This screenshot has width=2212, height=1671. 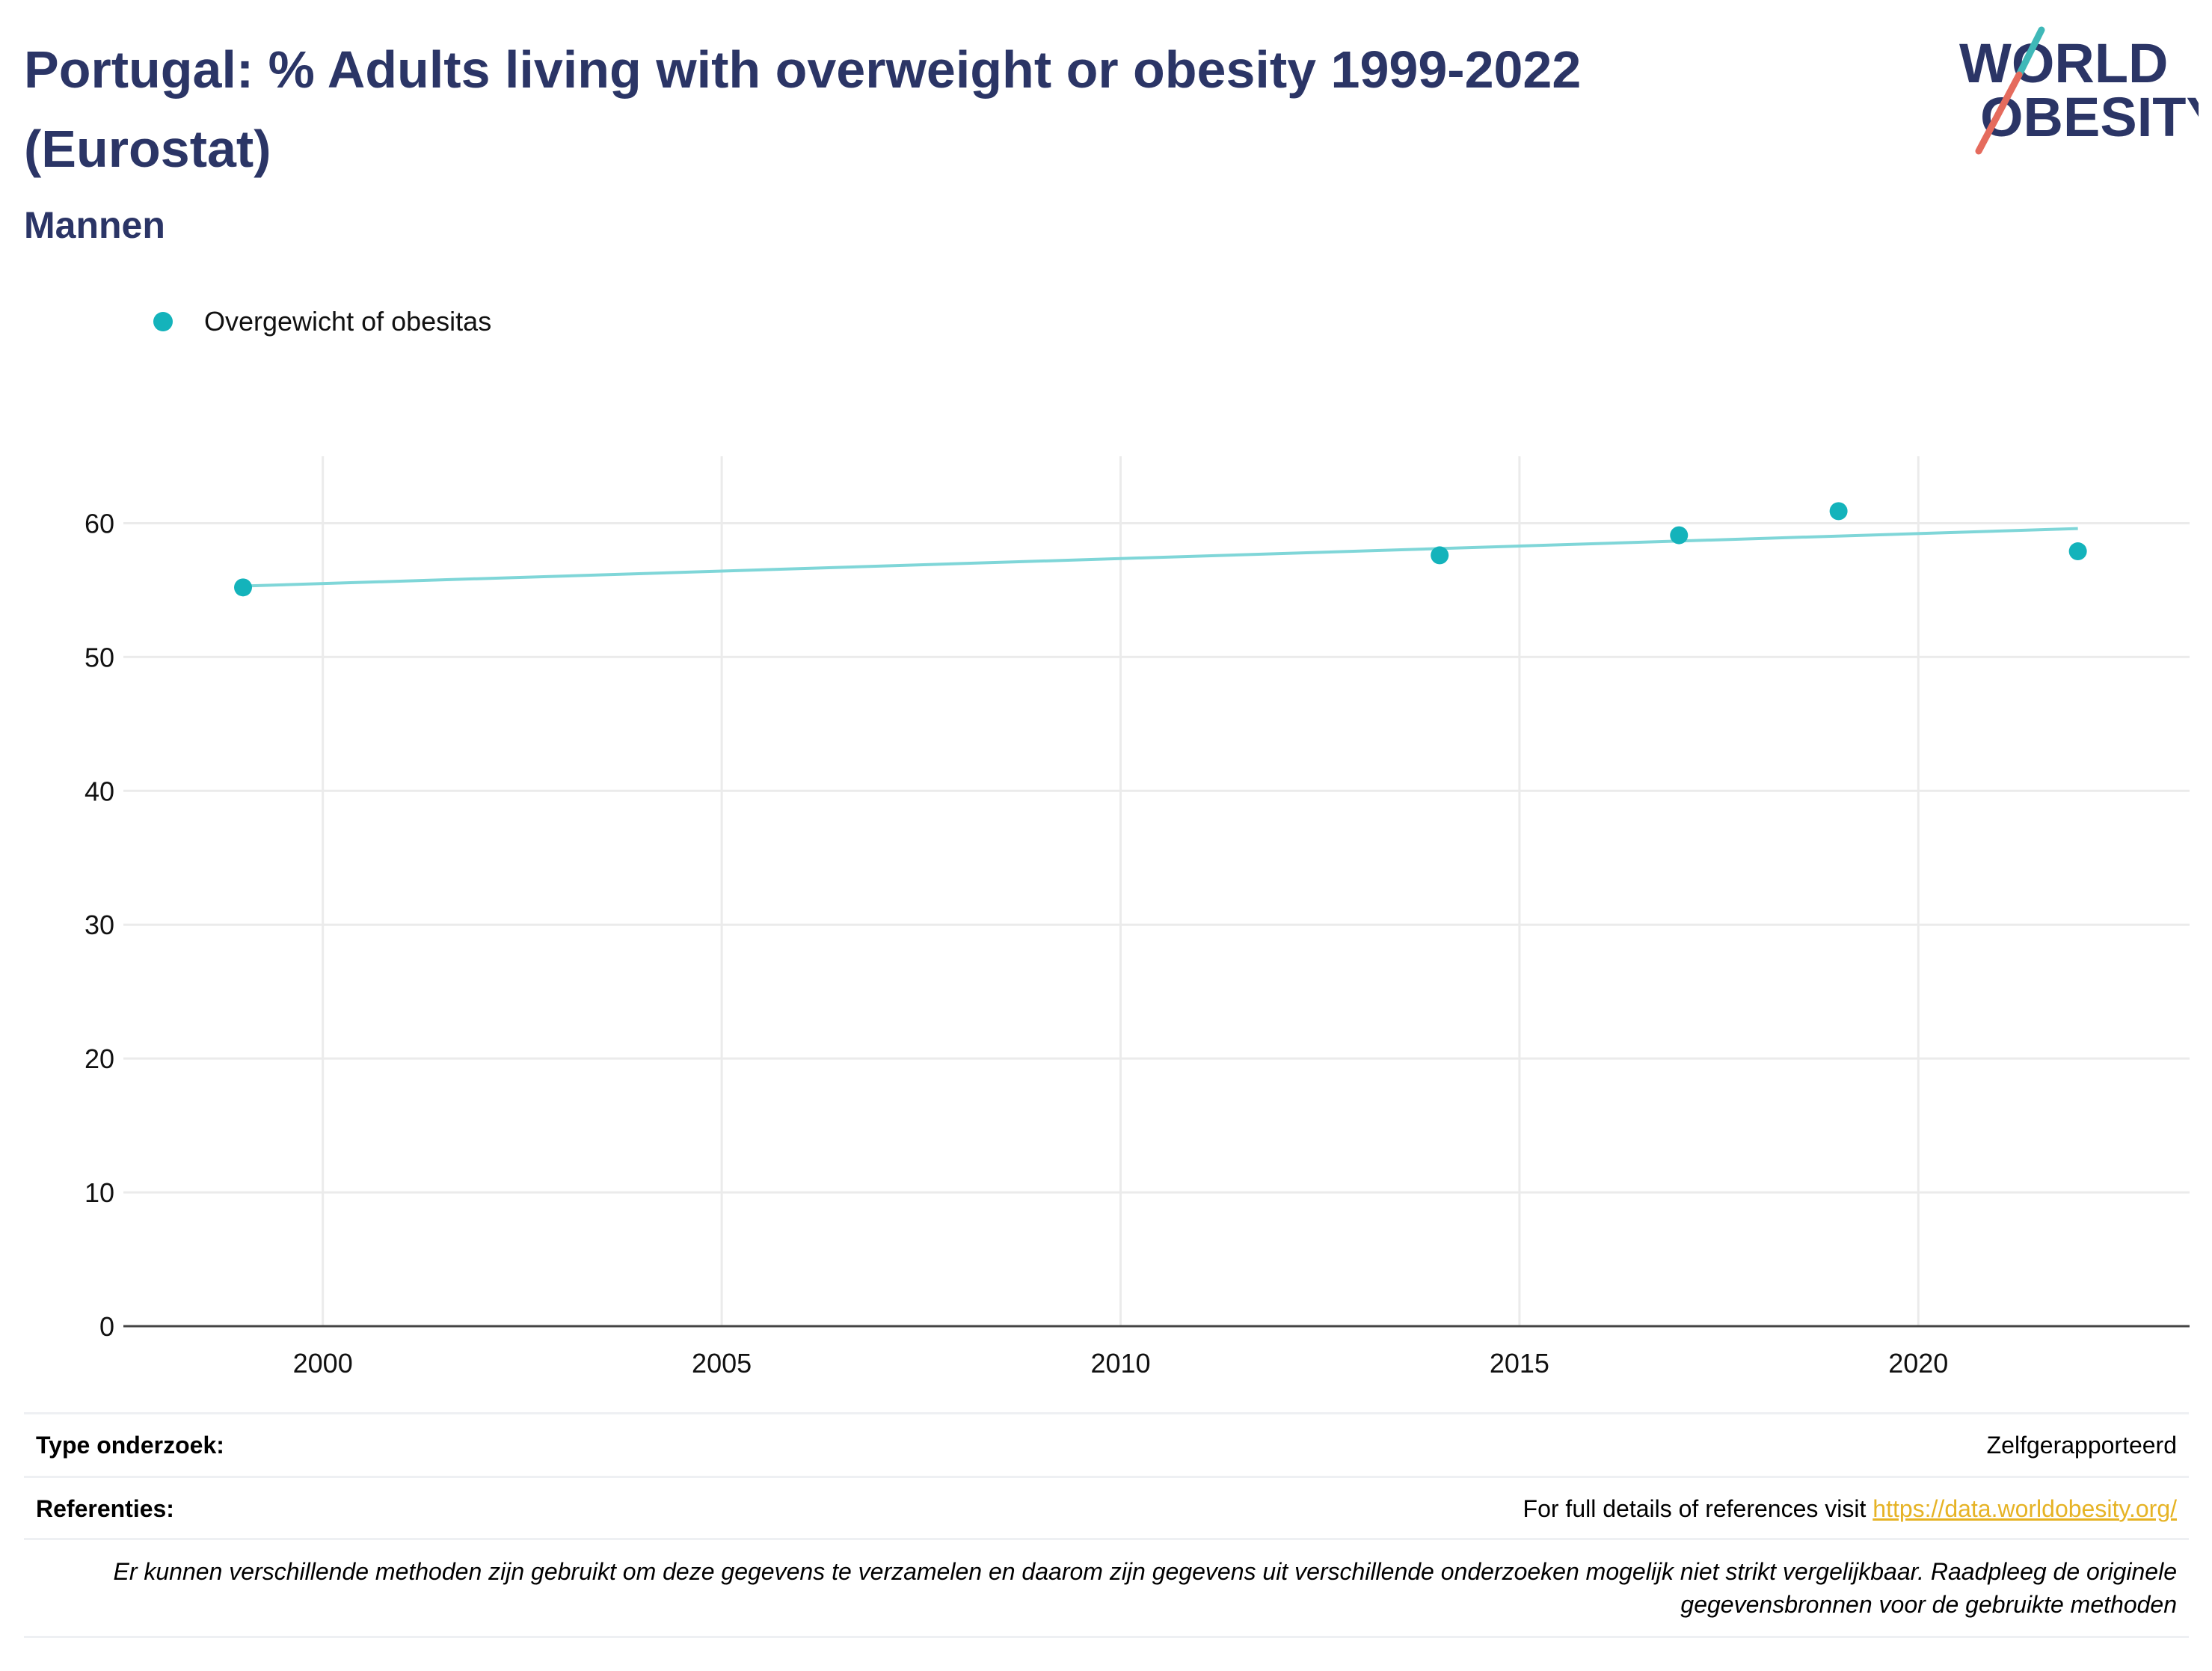 What do you see at coordinates (163, 321) in the screenshot?
I see `legend-marker-icon` at bounding box center [163, 321].